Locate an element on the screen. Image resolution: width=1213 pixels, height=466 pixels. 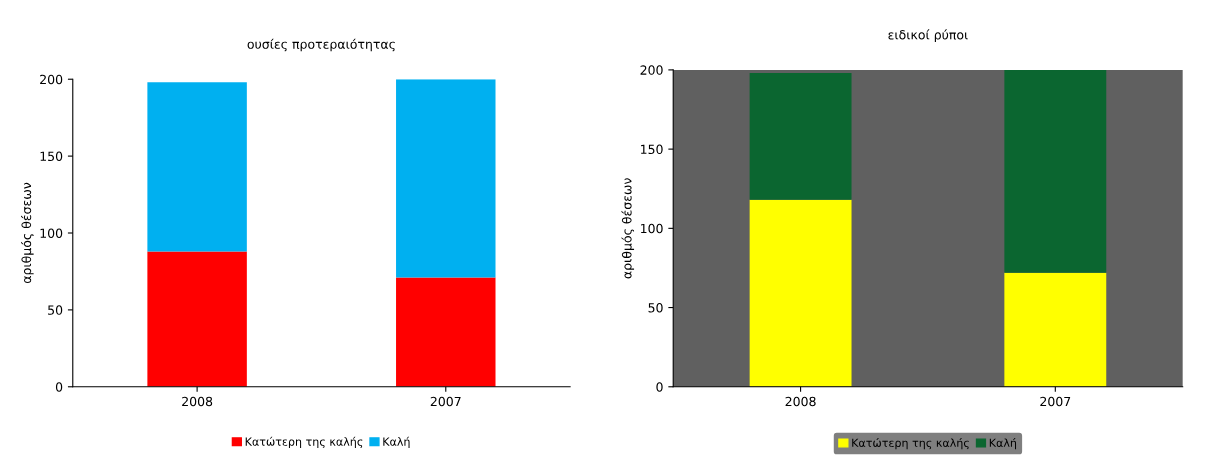
chart-title: ειδικοί ρύποι is located at coordinates (928, 35).